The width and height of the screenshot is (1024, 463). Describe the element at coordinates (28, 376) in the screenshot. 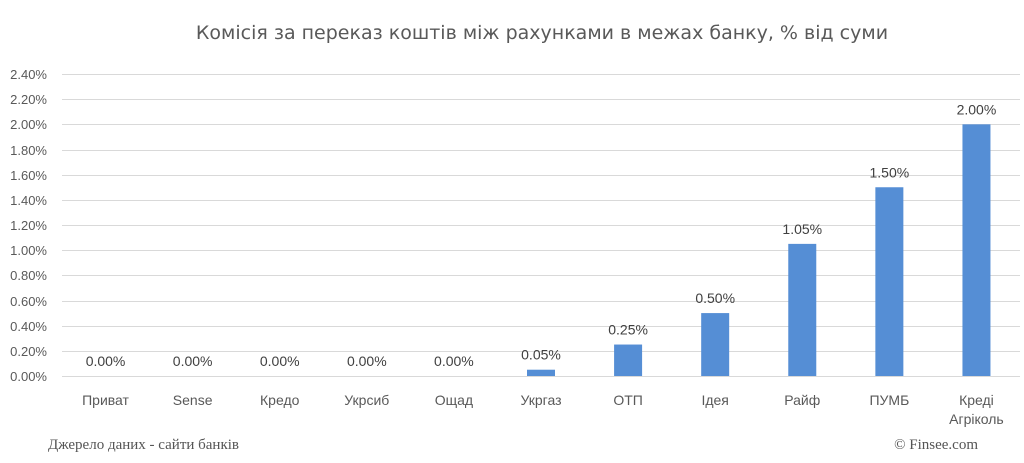

I see `y-tick-label: 0.00%` at that location.